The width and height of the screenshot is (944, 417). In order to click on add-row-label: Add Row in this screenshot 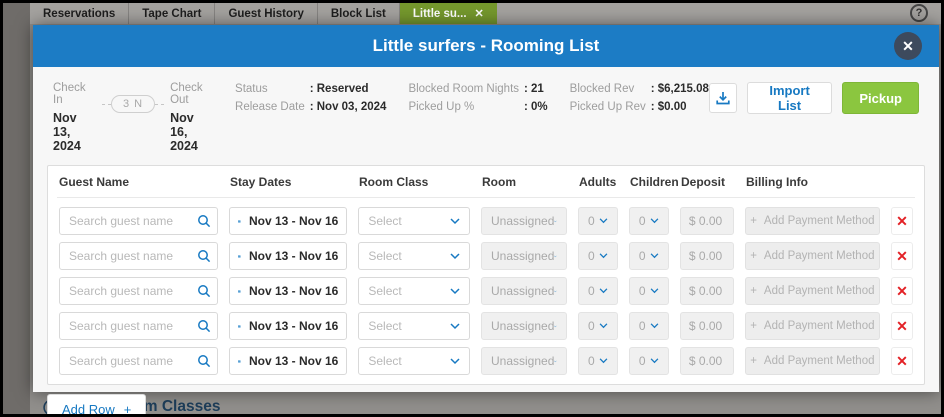, I will do `click(88, 408)`.